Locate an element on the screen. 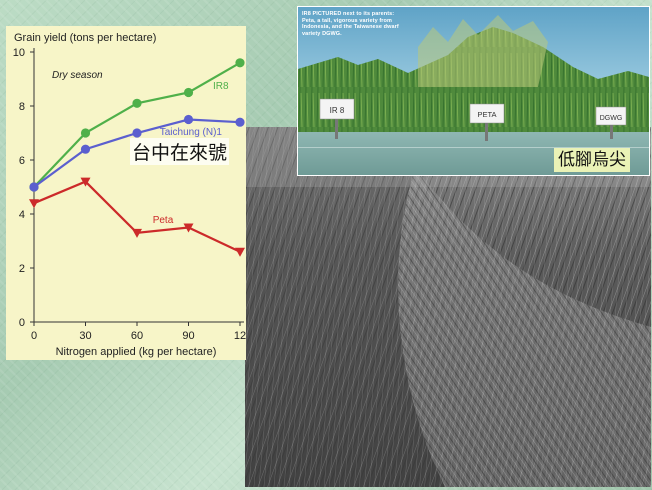 The image size is (652, 490). sign-peta: PETA is located at coordinates (487, 122).